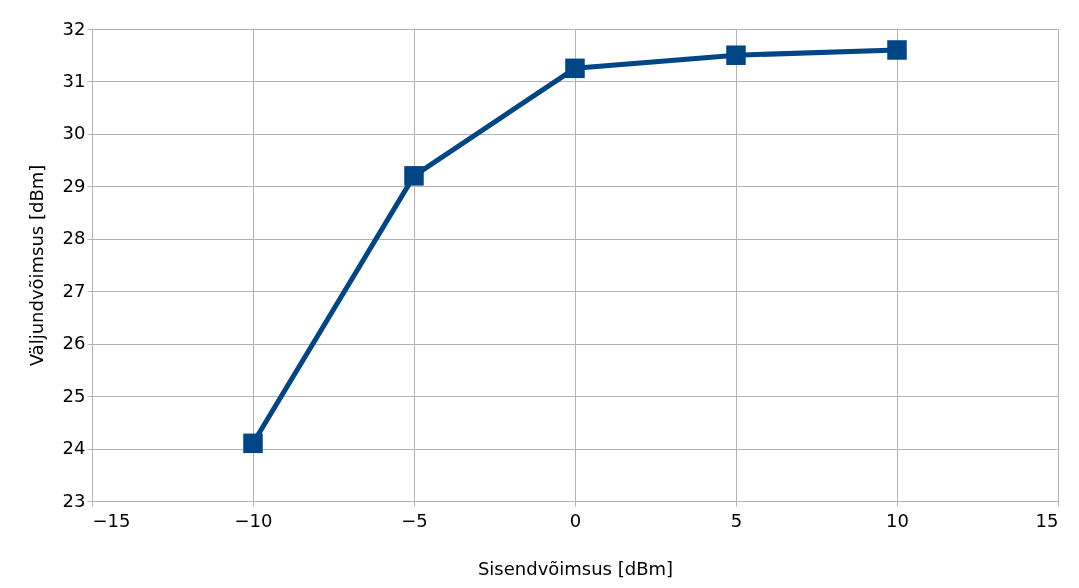 Image resolution: width=1079 pixels, height=588 pixels. What do you see at coordinates (74, 290) in the screenshot?
I see `y-tick-label: 27` at bounding box center [74, 290].